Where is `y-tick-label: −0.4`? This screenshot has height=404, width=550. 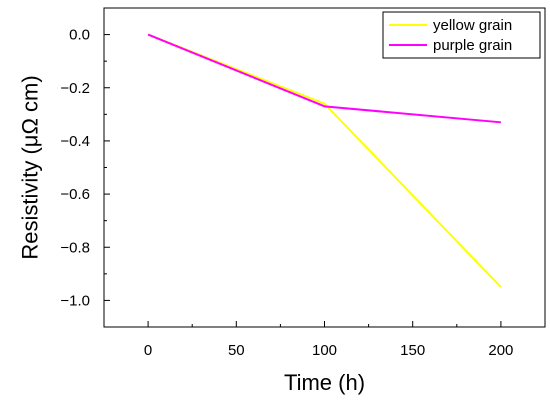 y-tick-label: −0.4 is located at coordinates (75, 141).